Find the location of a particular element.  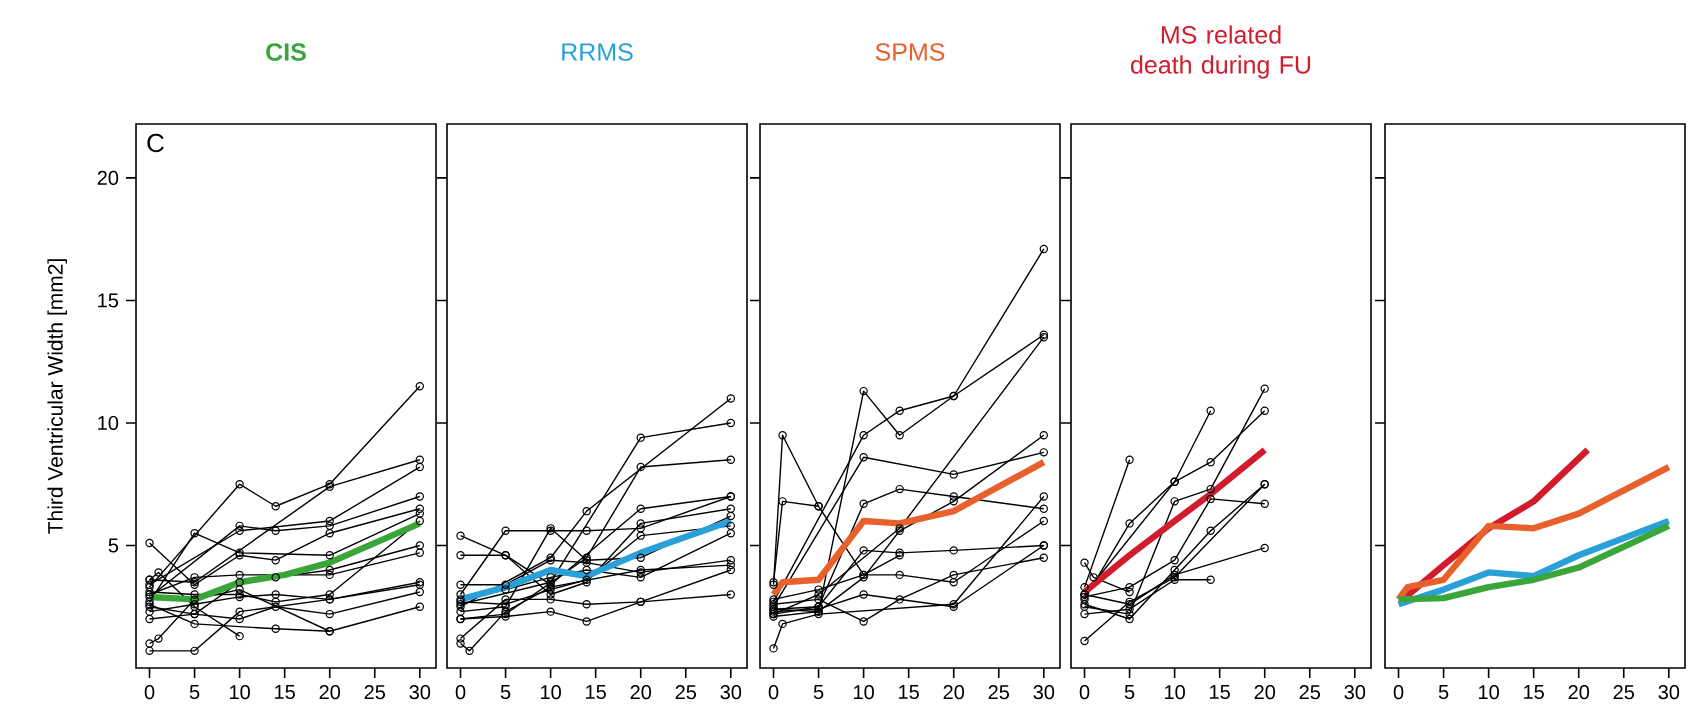

chart-title: MS related death during FU is located at coordinates (1221, 52).